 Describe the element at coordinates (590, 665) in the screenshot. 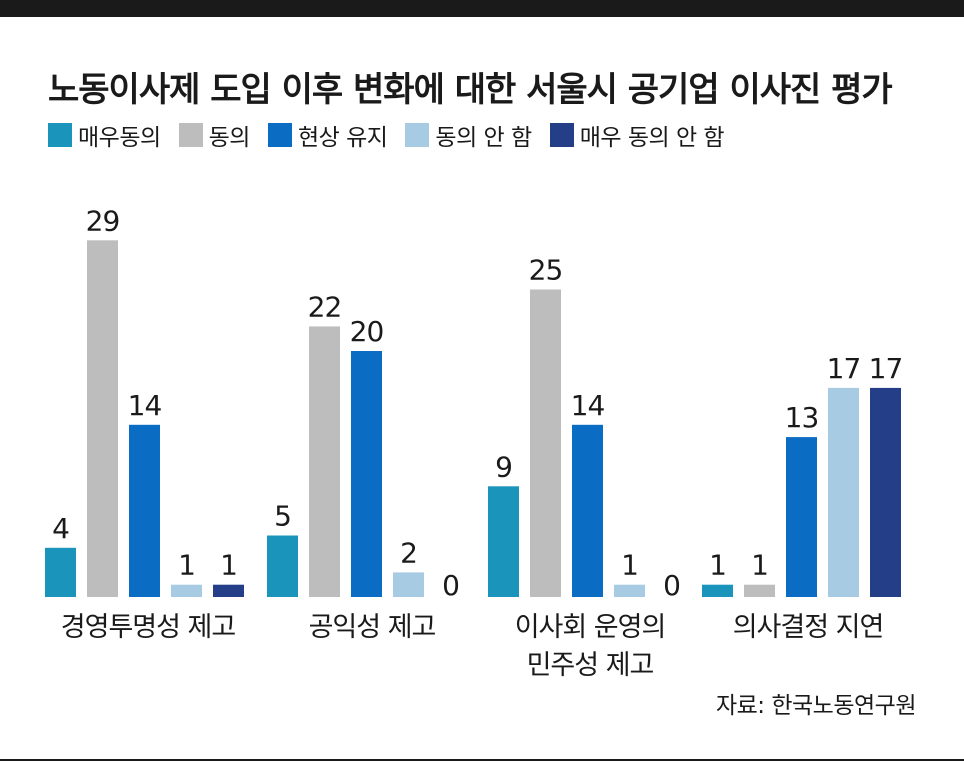

I see `category-label-2-1: 민주성 제고` at that location.